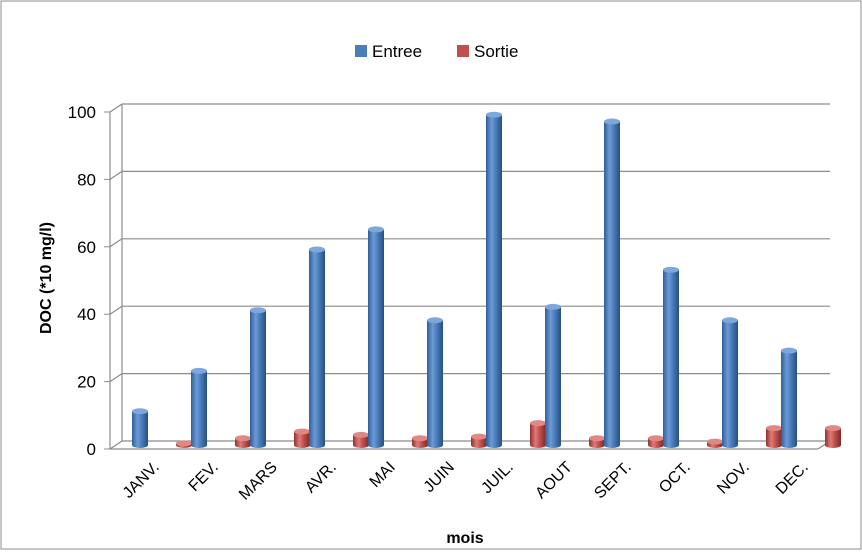 The image size is (862, 555). Describe the element at coordinates (86, 382) in the screenshot. I see `y-tick-label: 20` at that location.